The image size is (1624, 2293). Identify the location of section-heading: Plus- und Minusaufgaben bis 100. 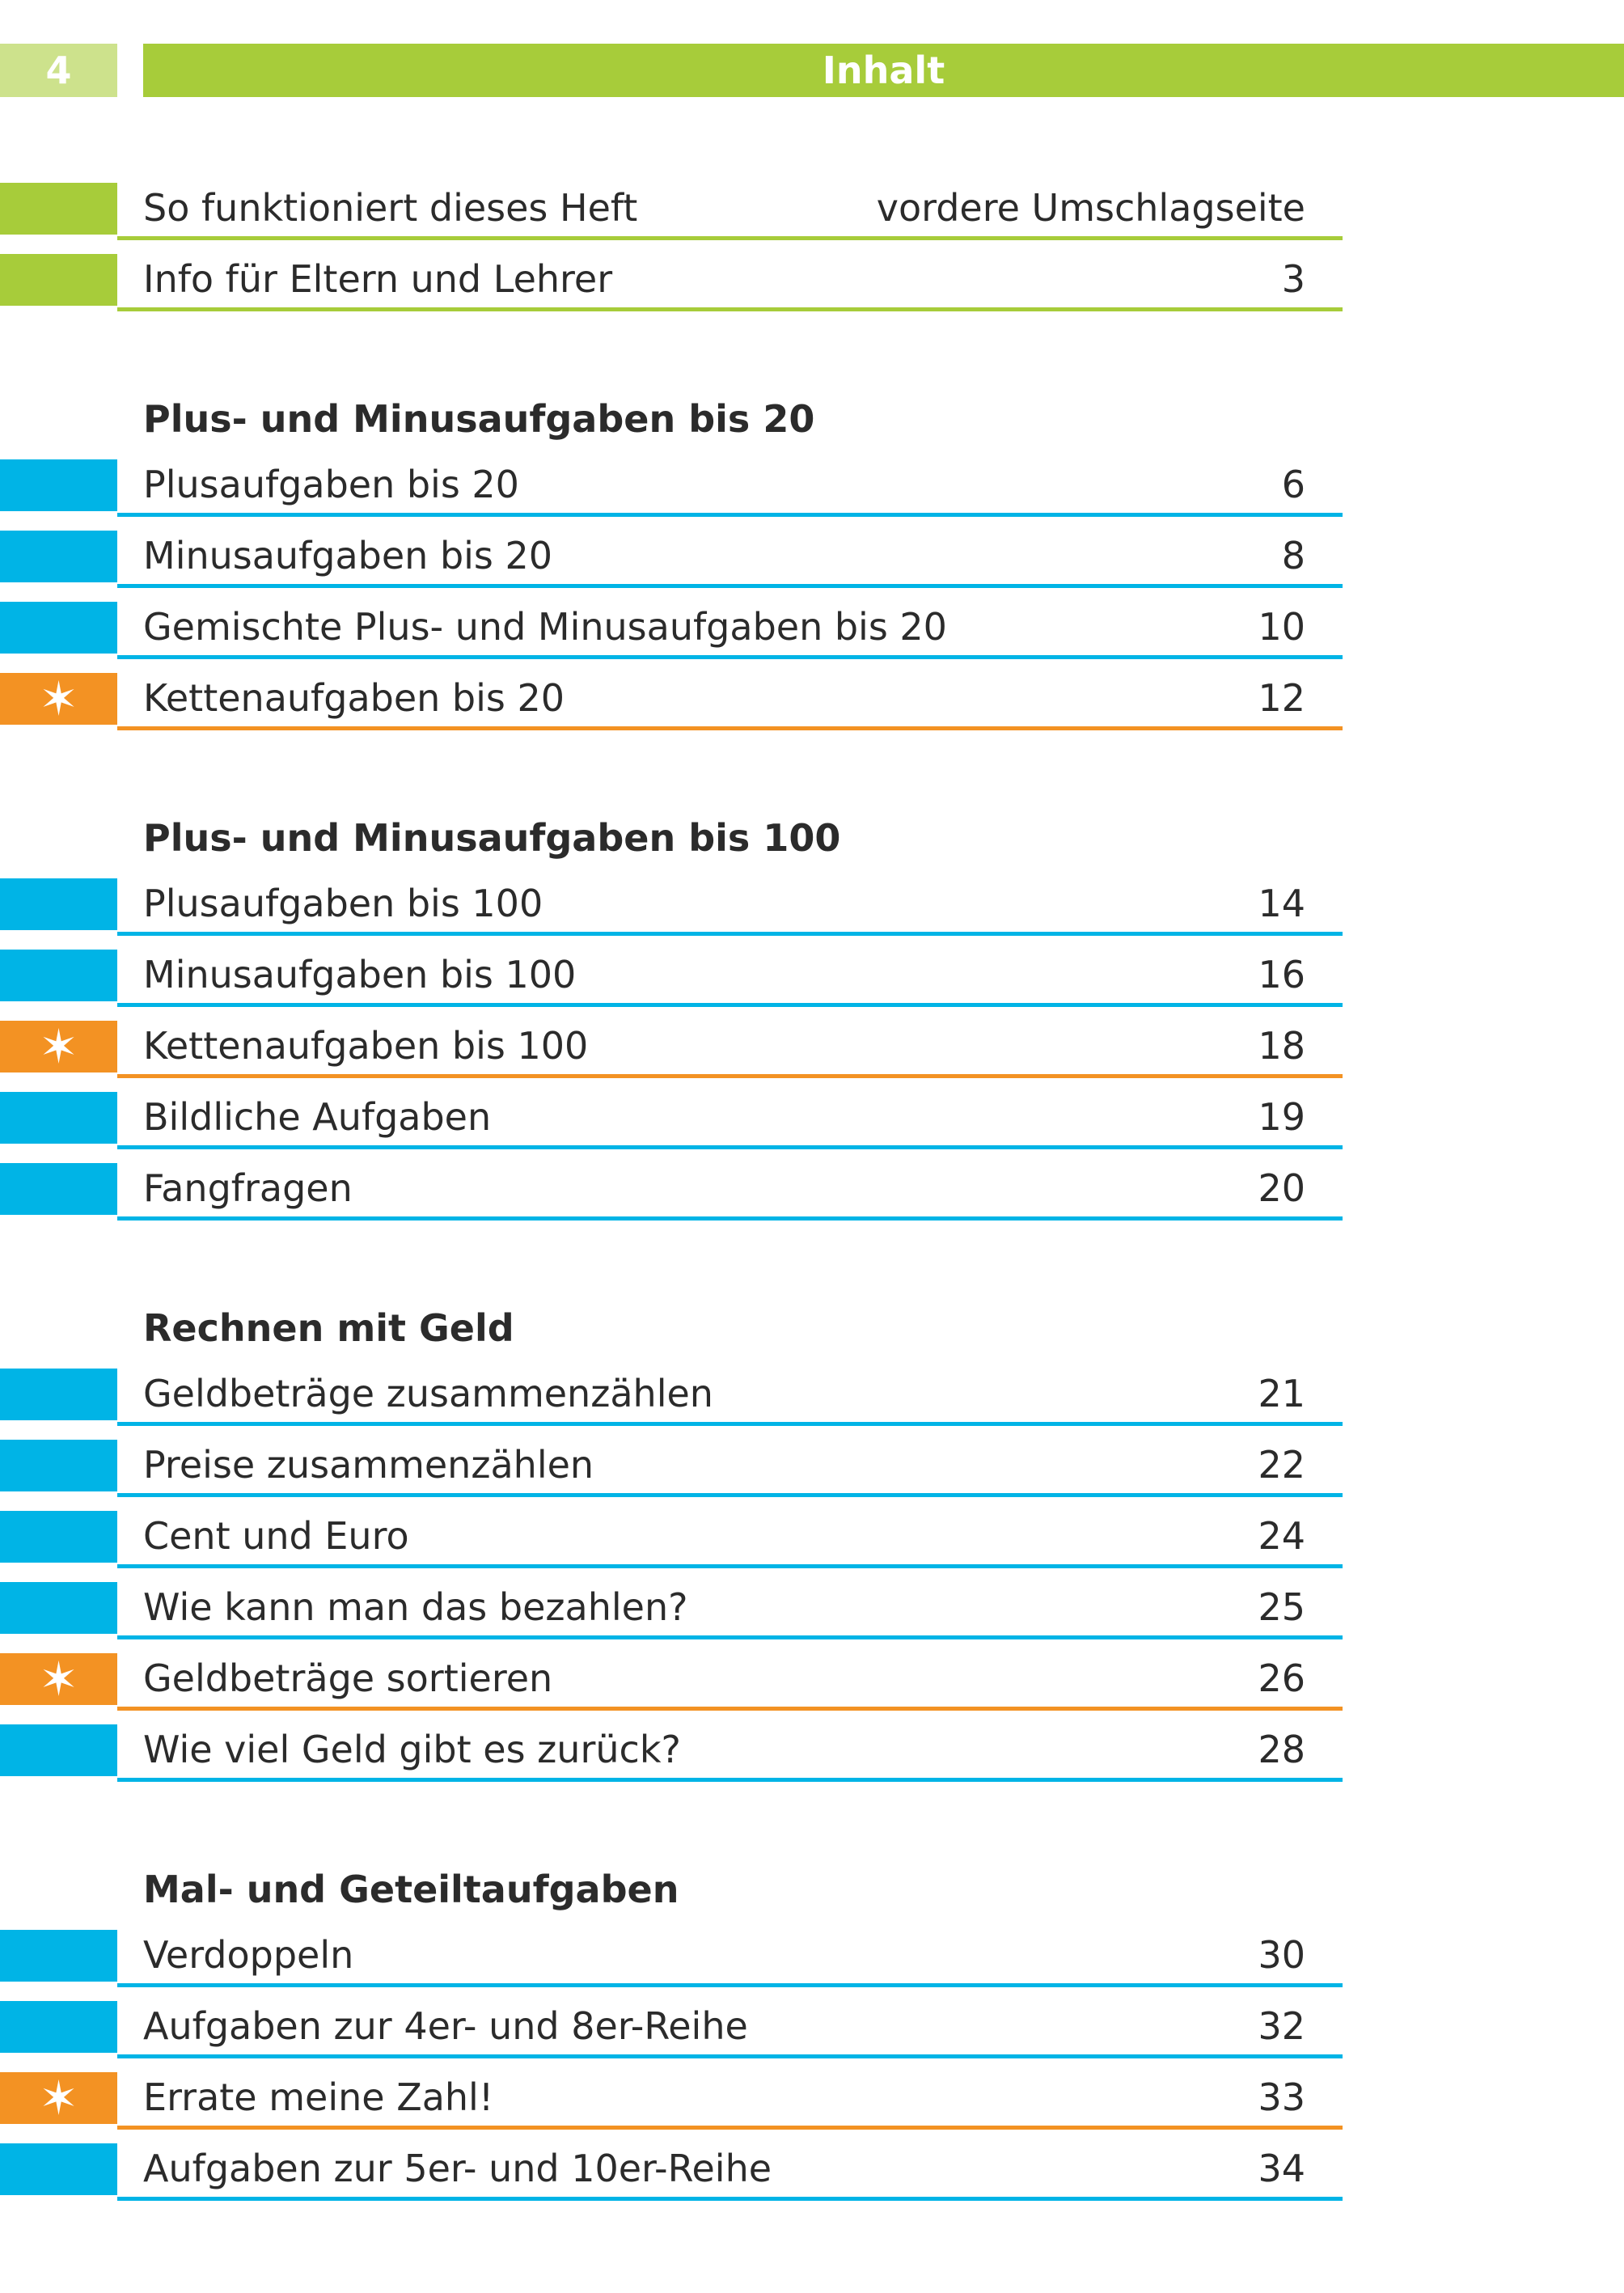
(492, 838).